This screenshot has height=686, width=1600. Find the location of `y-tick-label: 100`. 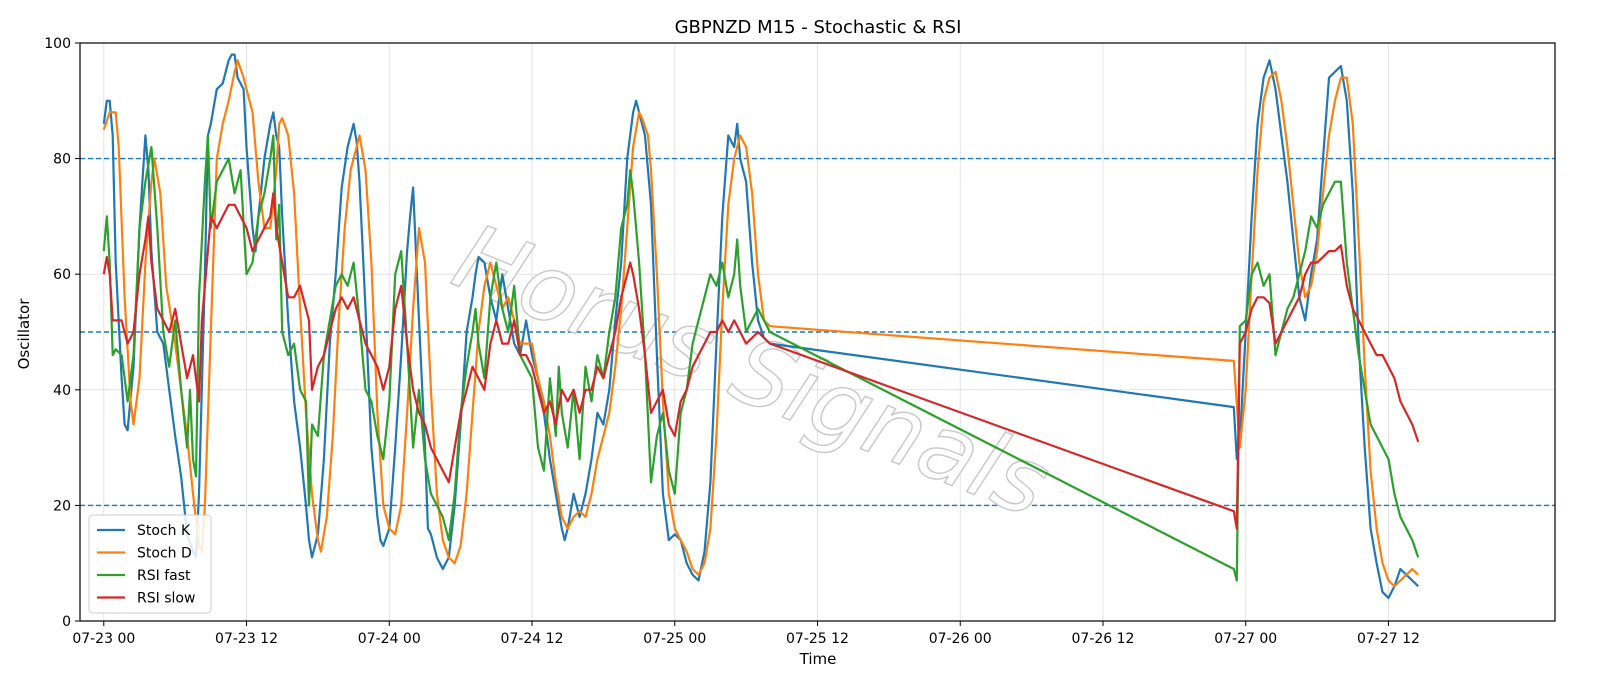

y-tick-label: 100 is located at coordinates (57, 44).